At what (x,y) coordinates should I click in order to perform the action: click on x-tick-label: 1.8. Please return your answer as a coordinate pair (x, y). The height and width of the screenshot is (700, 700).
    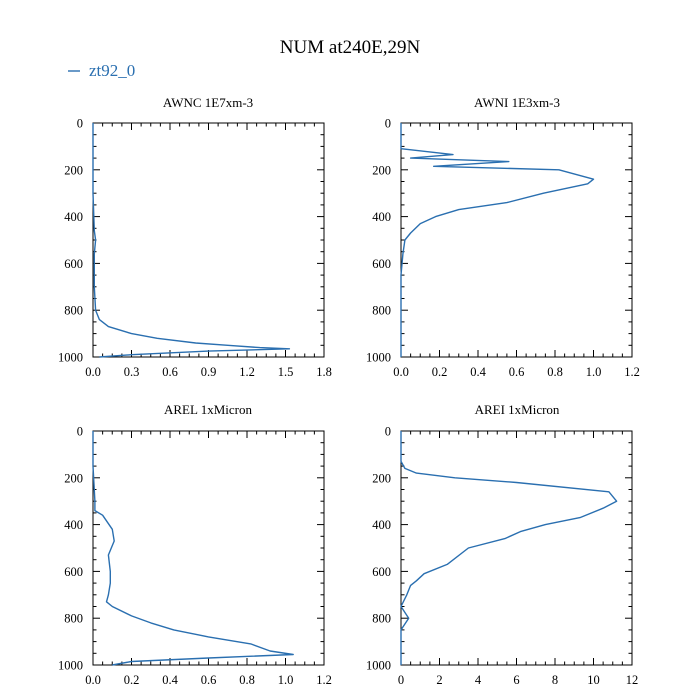
    Looking at the image, I should click on (324, 372).